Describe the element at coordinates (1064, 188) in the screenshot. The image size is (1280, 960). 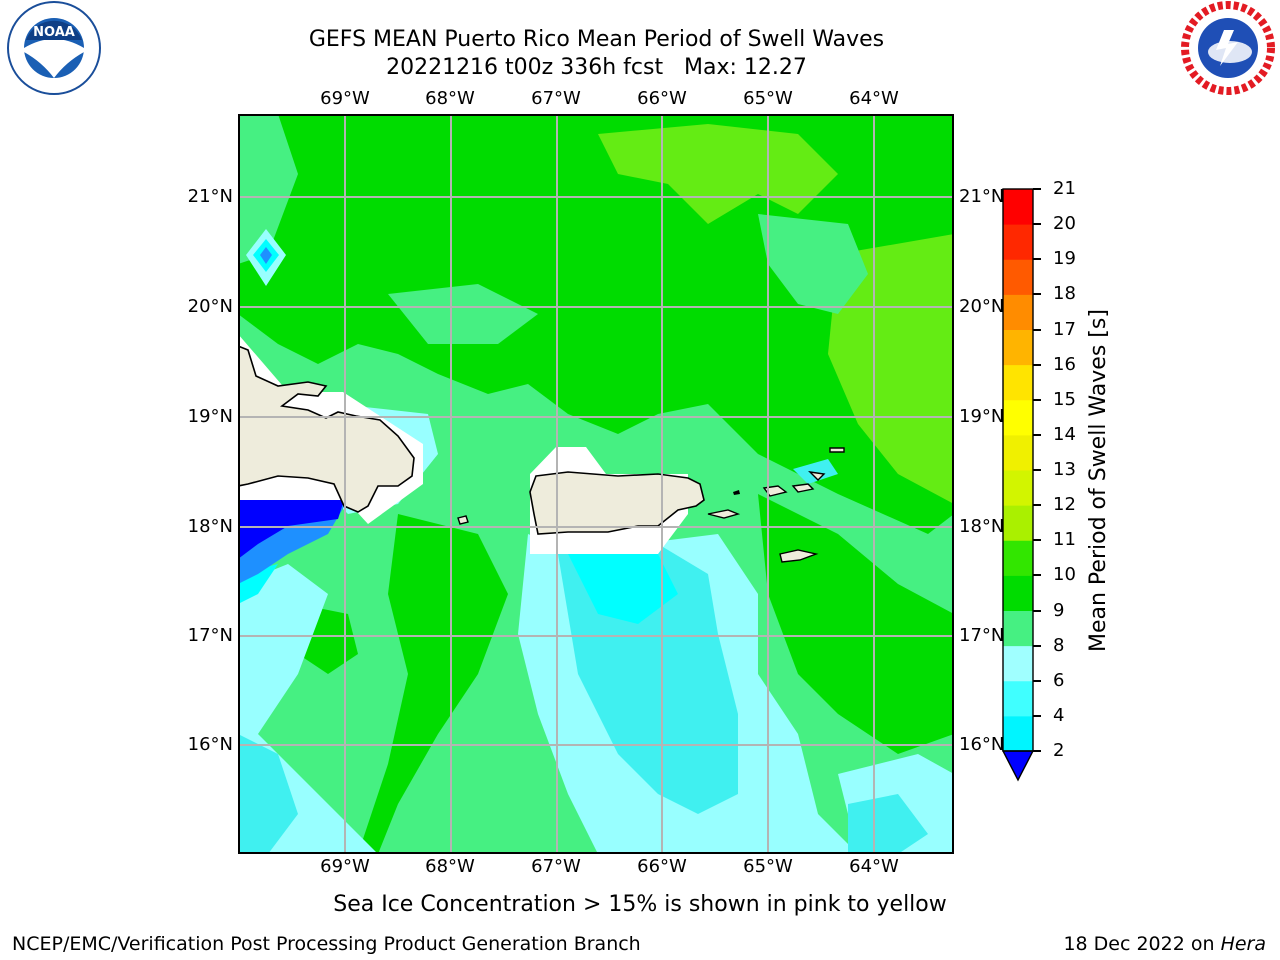
I see `colorbar-tick-label: 21` at that location.